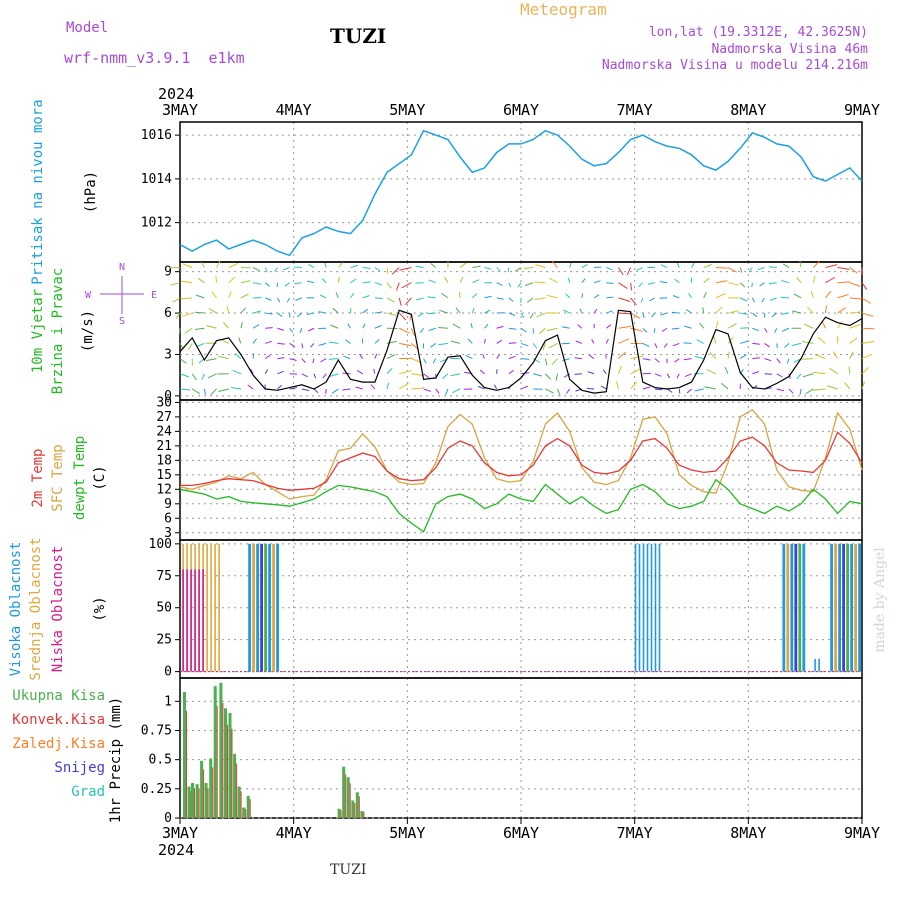  Describe the element at coordinates (156, 179) in the screenshot. I see `y-tick-label: 1014` at that location.